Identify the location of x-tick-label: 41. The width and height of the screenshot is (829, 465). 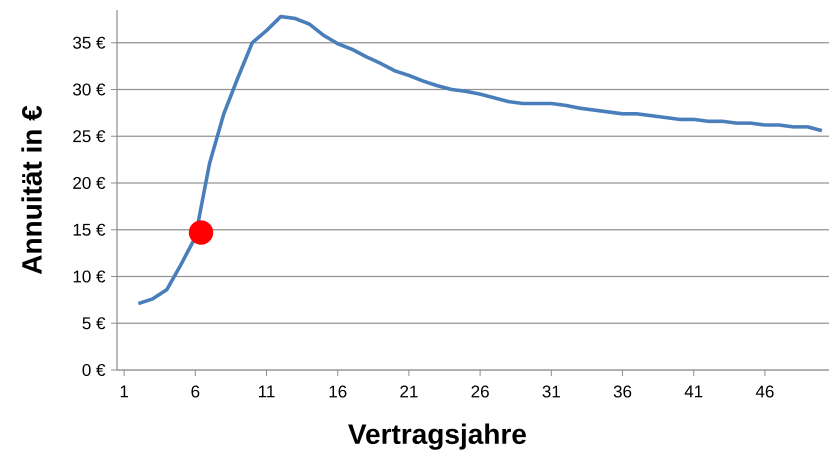
(693, 392).